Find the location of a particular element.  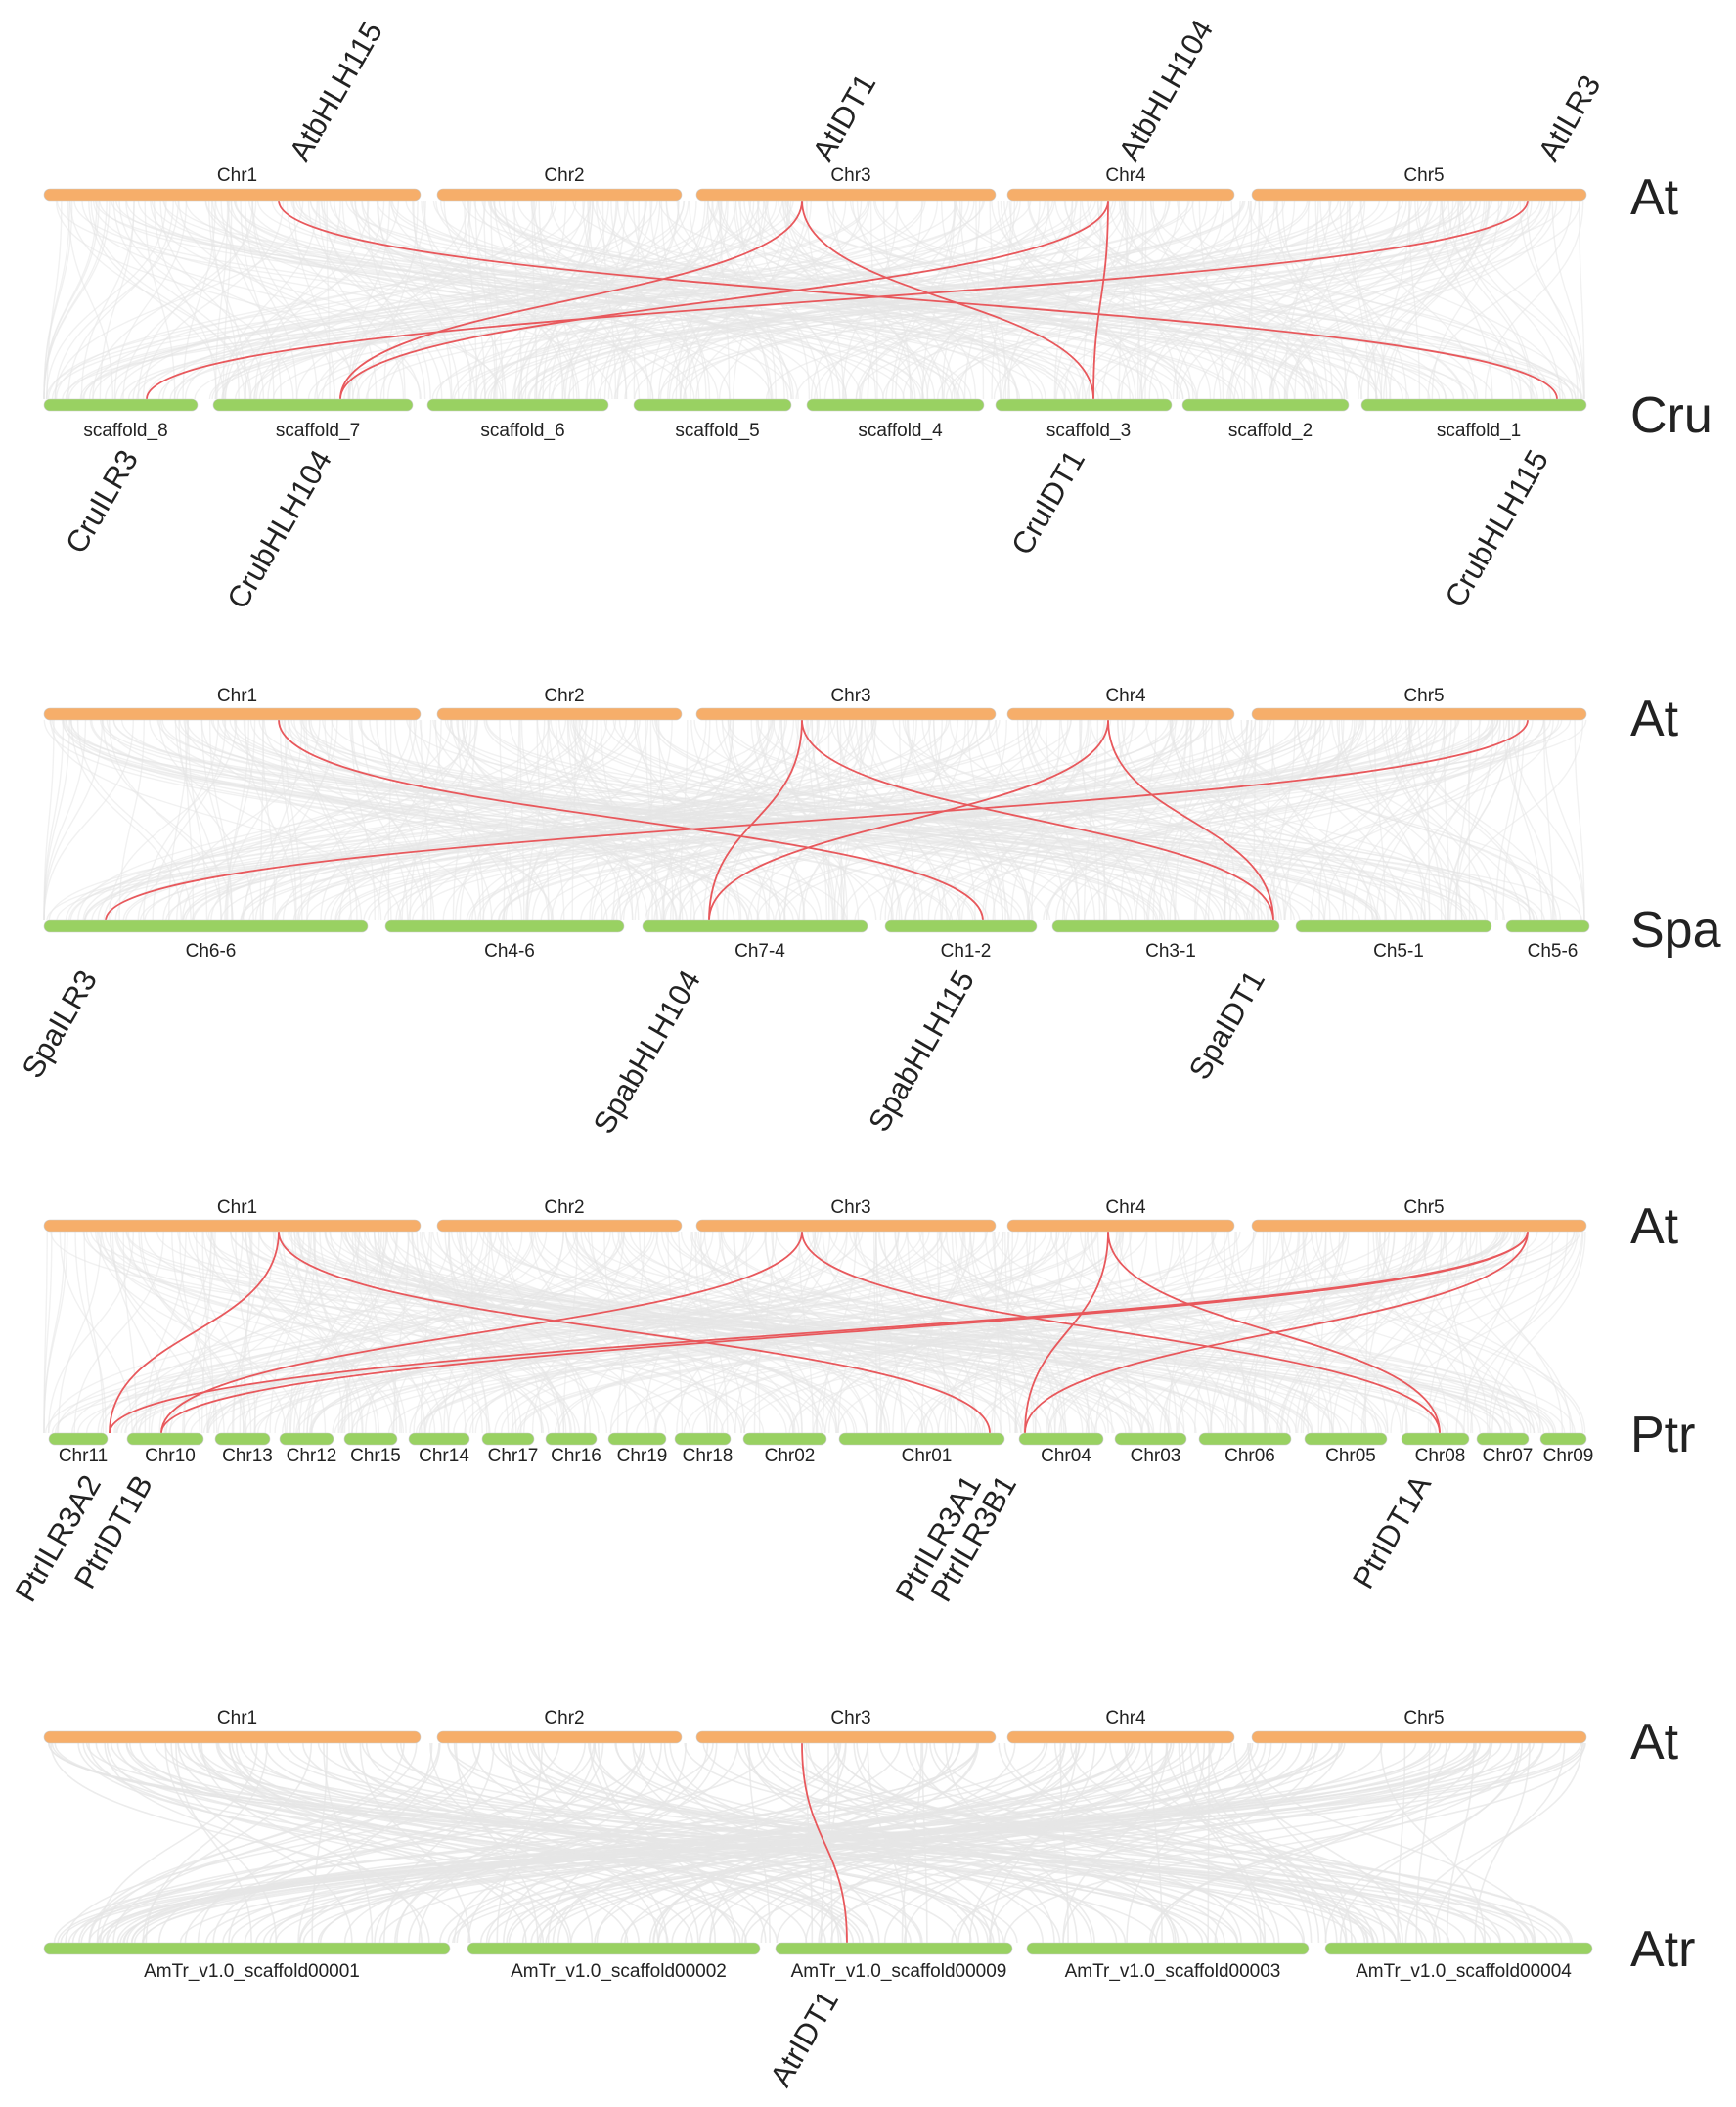

bottom-chromosome-chr05 is located at coordinates (1346, 1439).